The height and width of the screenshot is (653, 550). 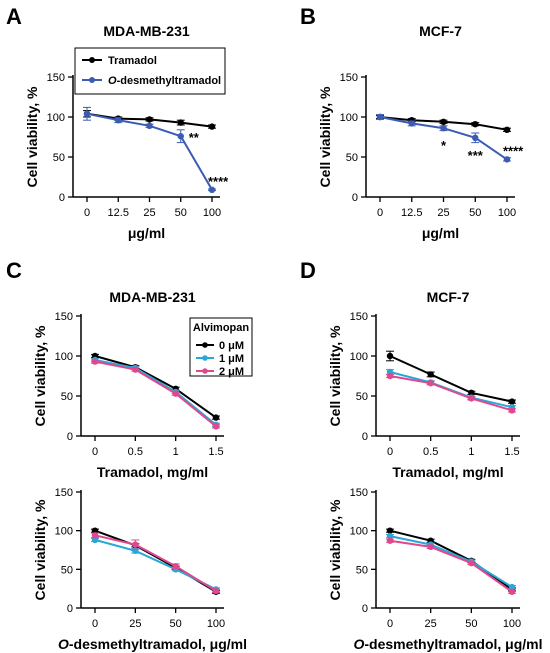 What do you see at coordinates (308, 16) in the screenshot?
I see `panel-letter-b: B` at bounding box center [308, 16].